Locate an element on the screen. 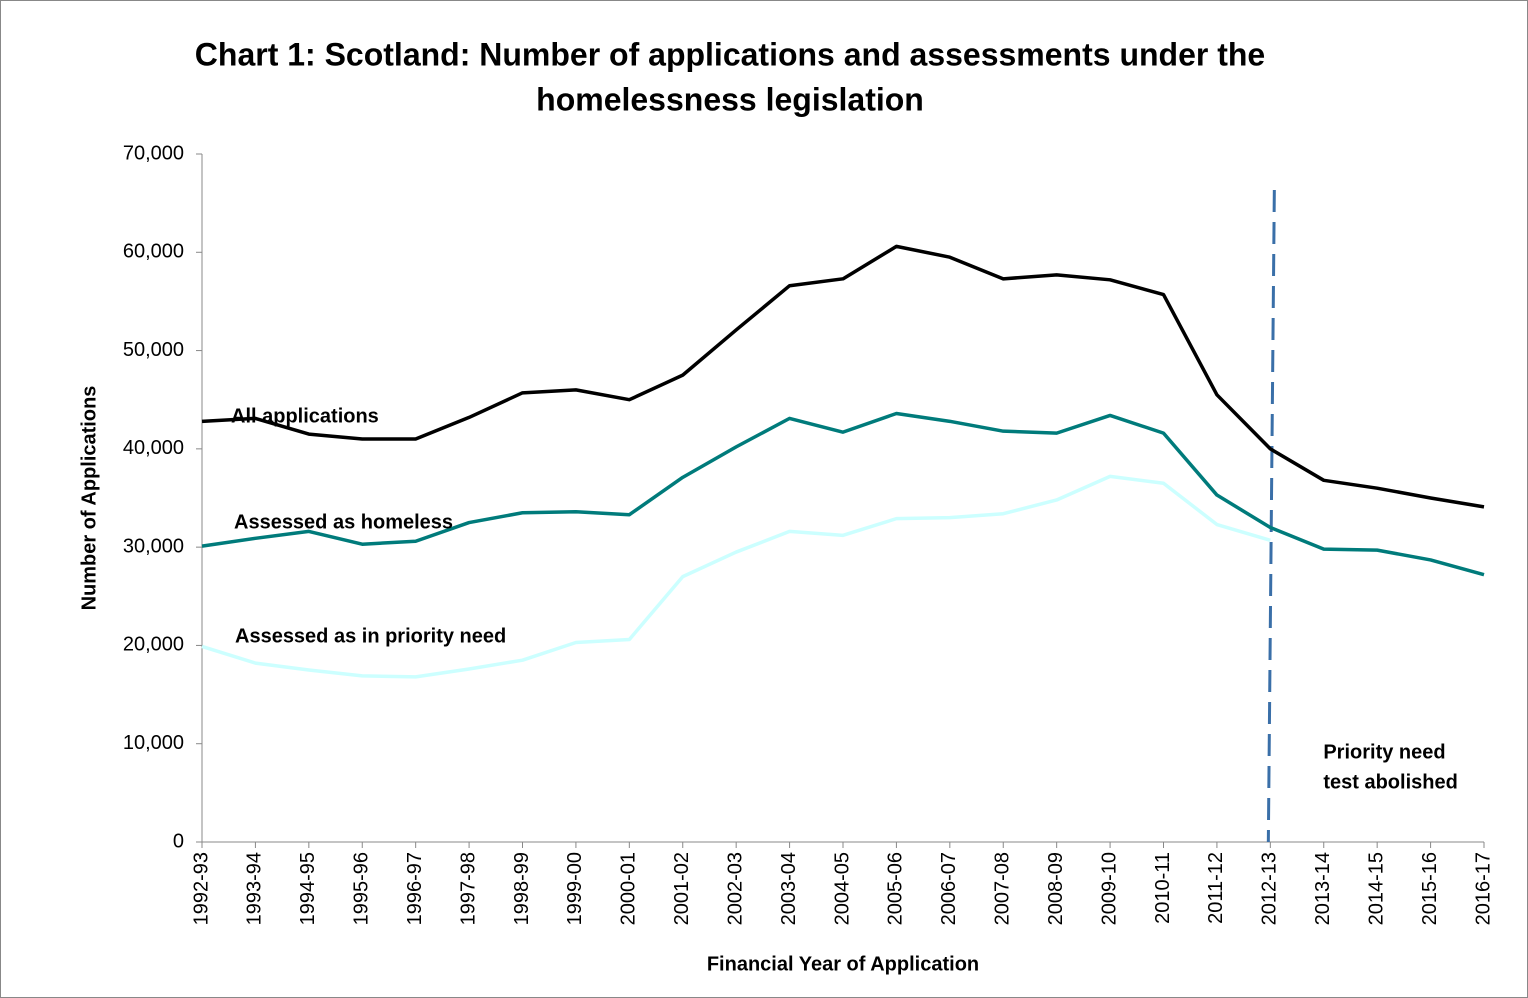  series-label: Assessed as in priority need is located at coordinates (370, 636).